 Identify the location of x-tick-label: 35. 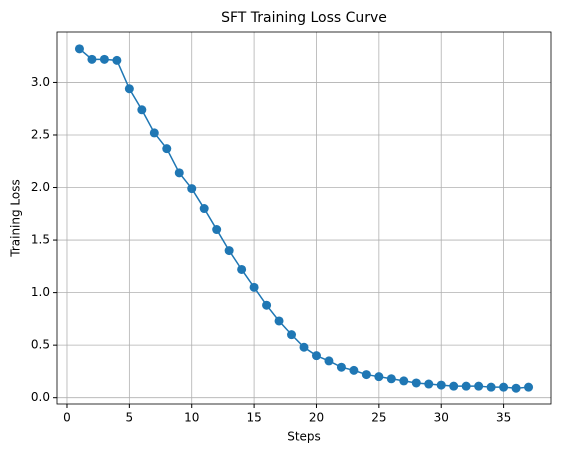
(503, 418).